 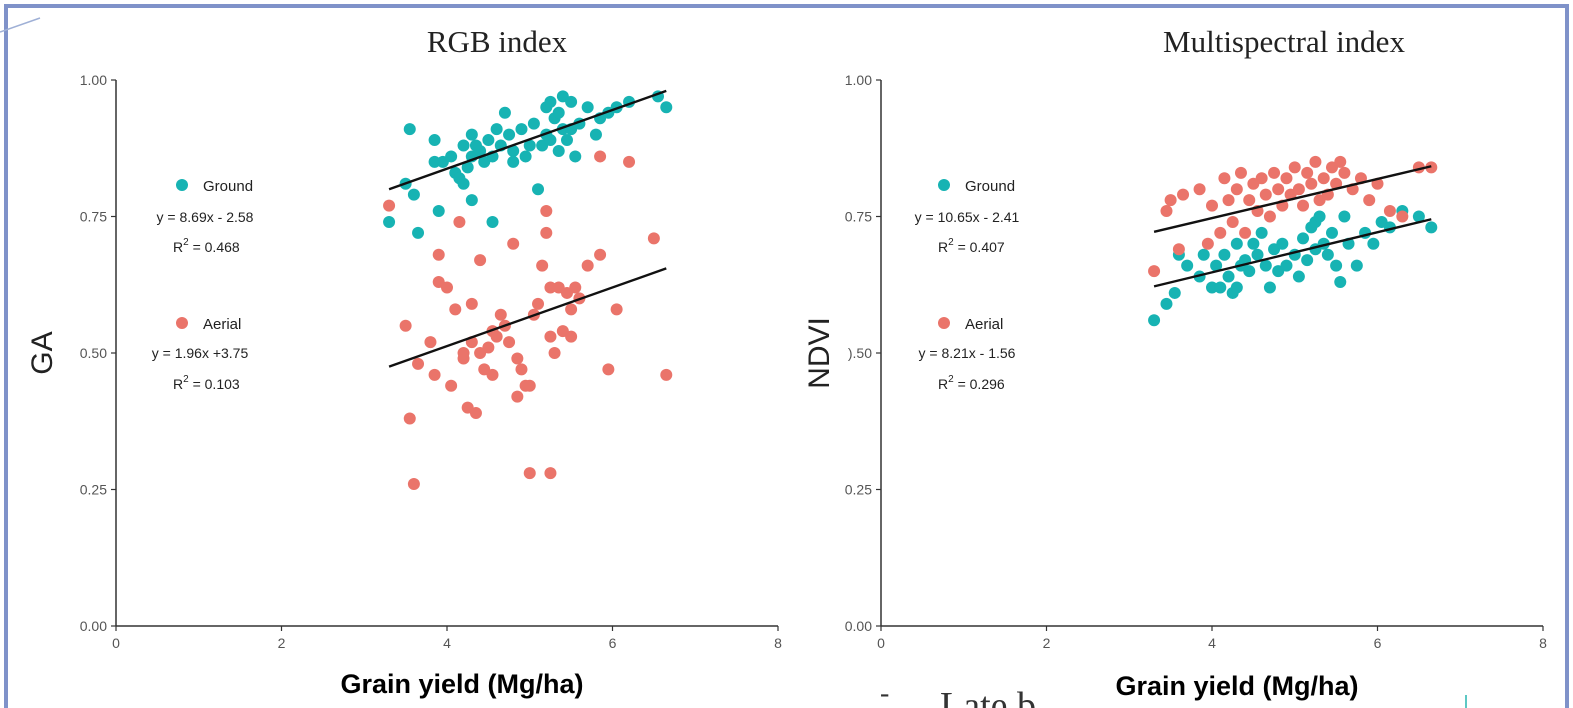 I want to click on y-tick-label: 0.75, so click(x=858, y=217).